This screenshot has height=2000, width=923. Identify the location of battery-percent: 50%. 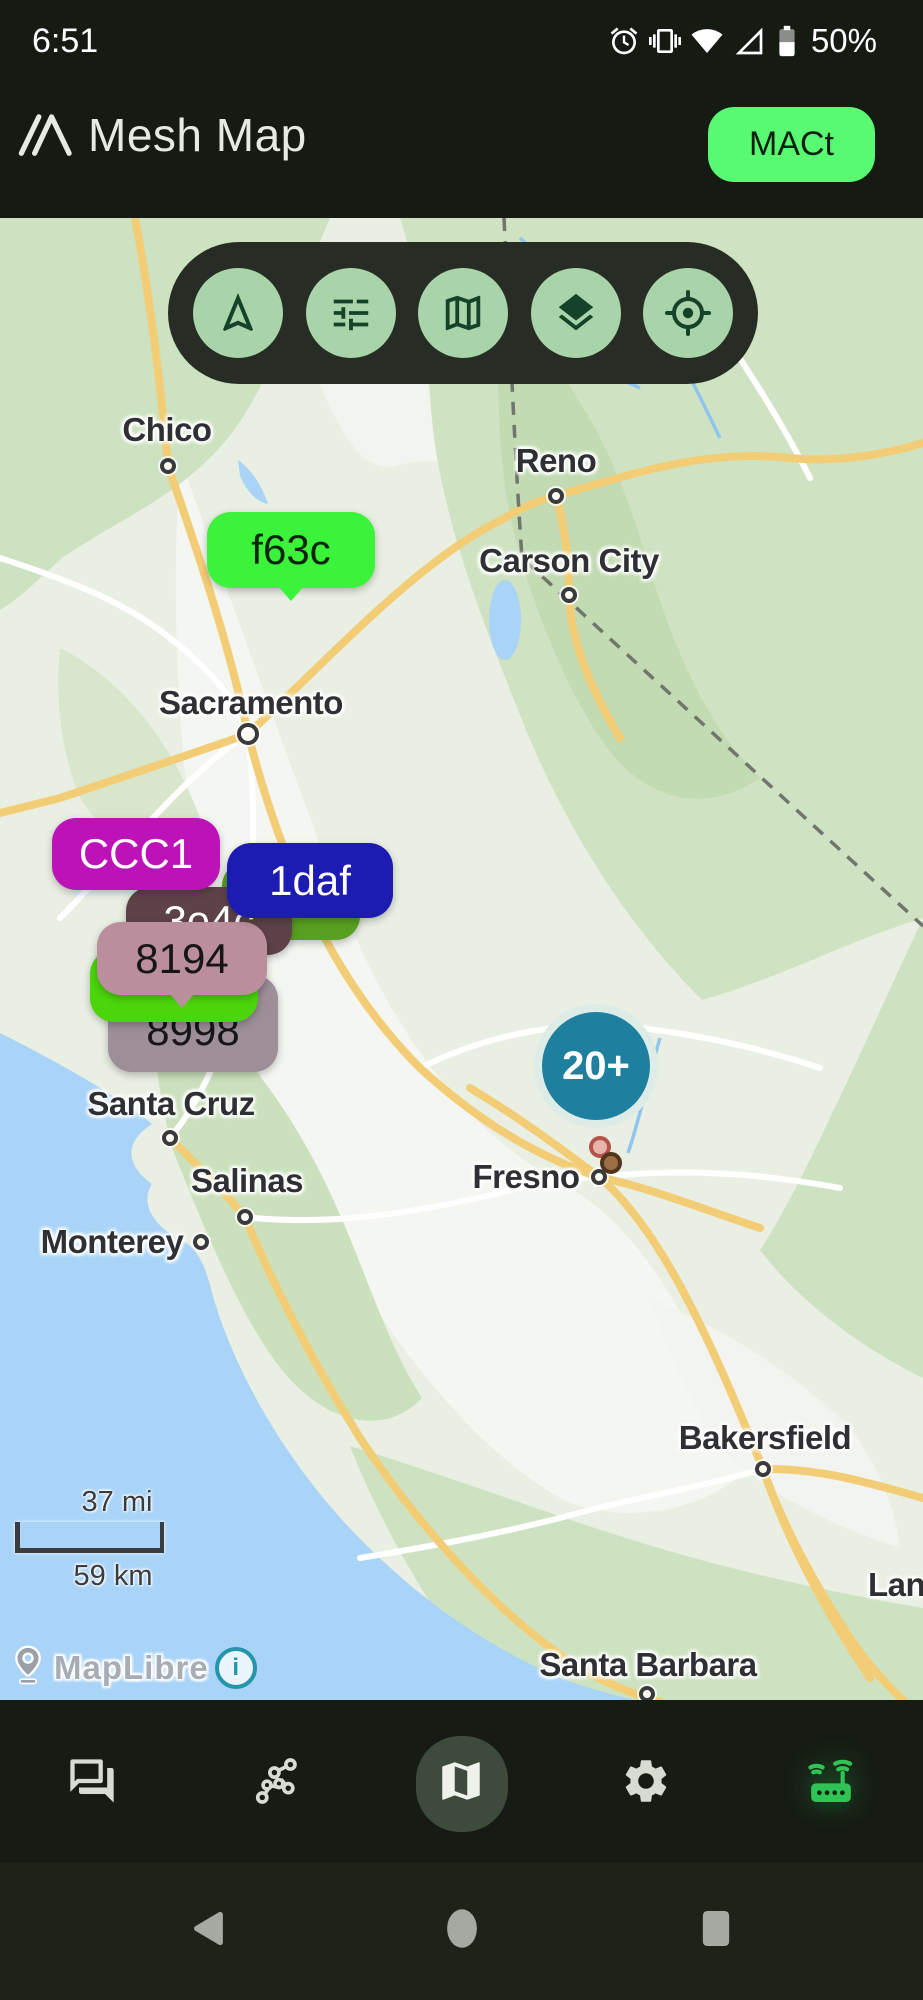
(843, 40).